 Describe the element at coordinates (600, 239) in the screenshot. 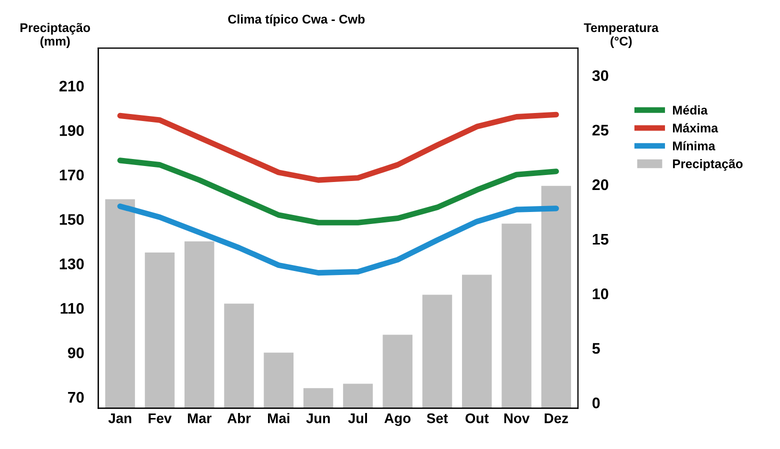

I see `y2-tick-label: 15` at that location.